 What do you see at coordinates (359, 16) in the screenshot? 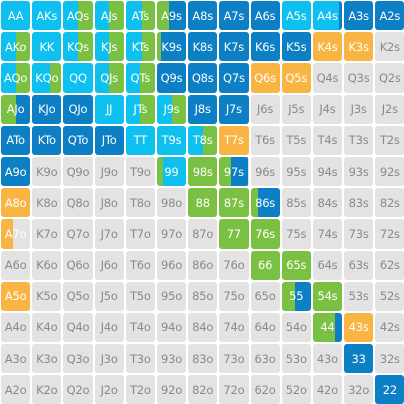
I see `hand-cell-A3s: A3s` at bounding box center [359, 16].